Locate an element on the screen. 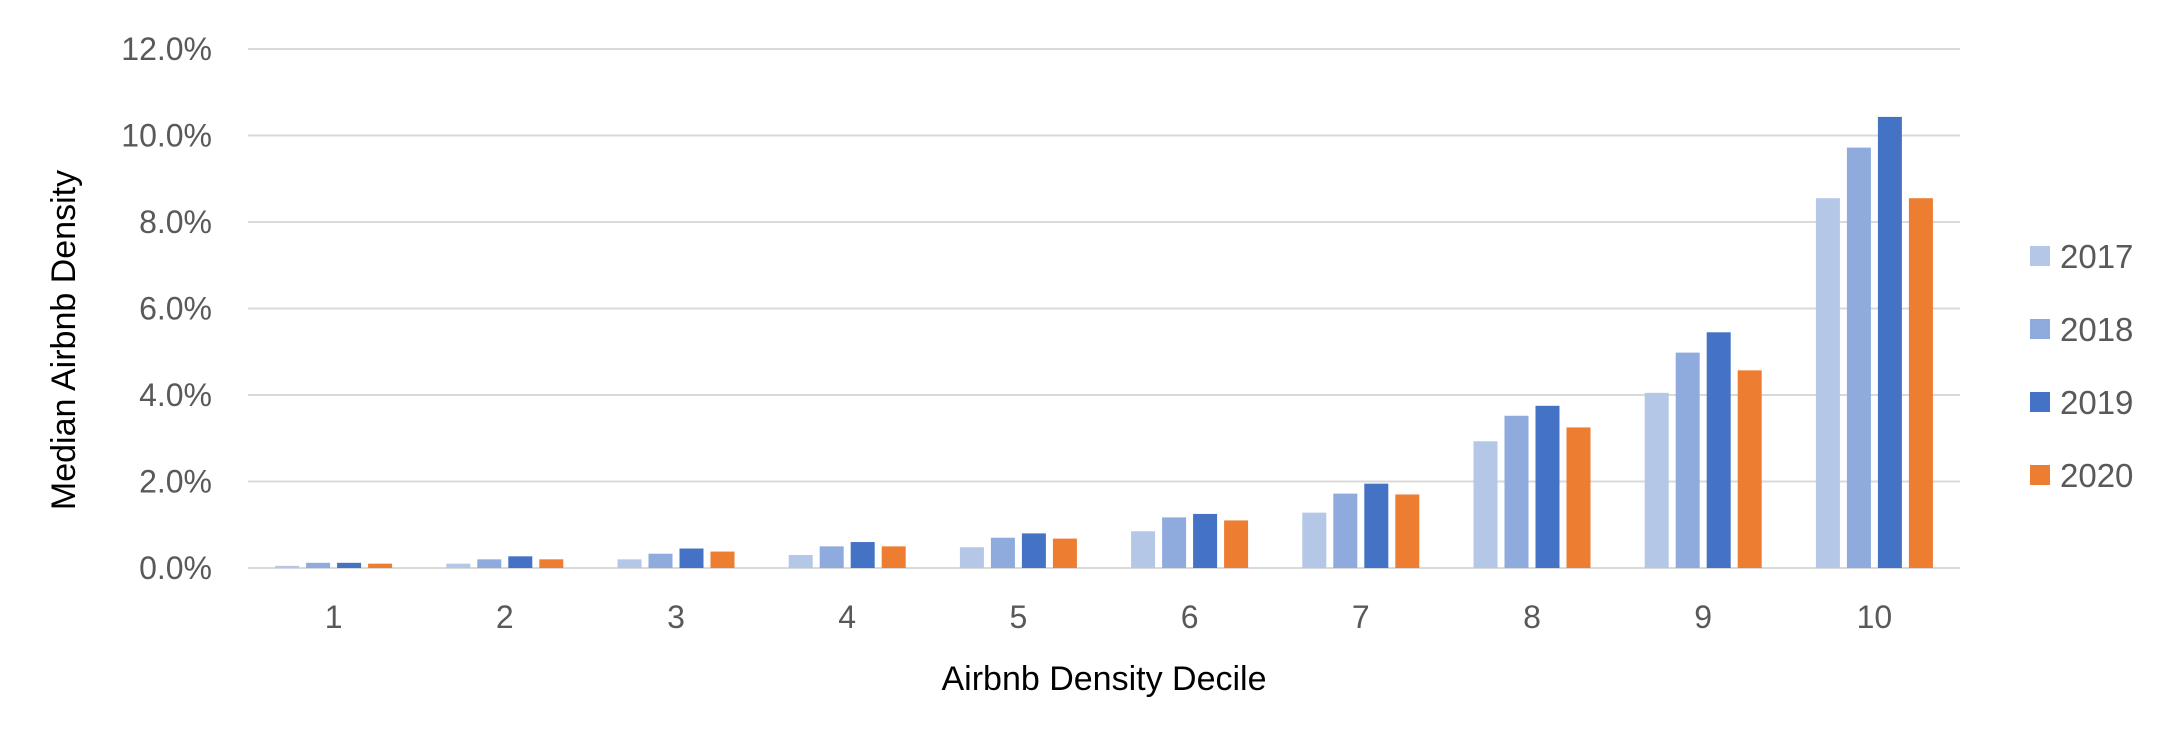 This screenshot has height=755, width=2175. legend-label-2020: 2020 is located at coordinates (2096, 475).